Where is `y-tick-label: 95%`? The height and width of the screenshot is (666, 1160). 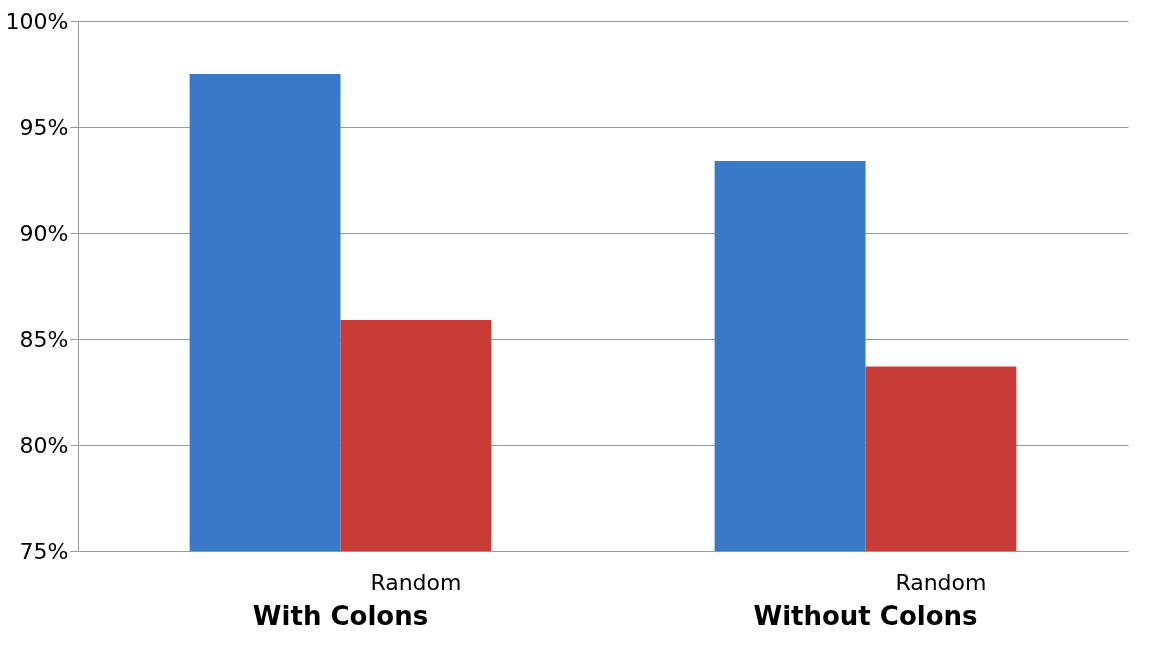 y-tick-label: 95% is located at coordinates (44, 127).